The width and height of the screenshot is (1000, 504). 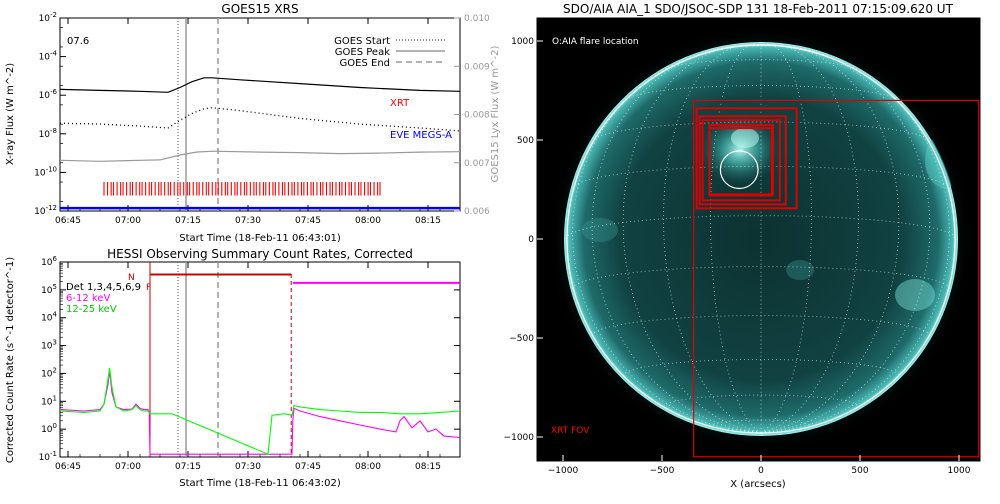 I want to click on aia-y-tick-label: −1000, so click(x=519, y=438).